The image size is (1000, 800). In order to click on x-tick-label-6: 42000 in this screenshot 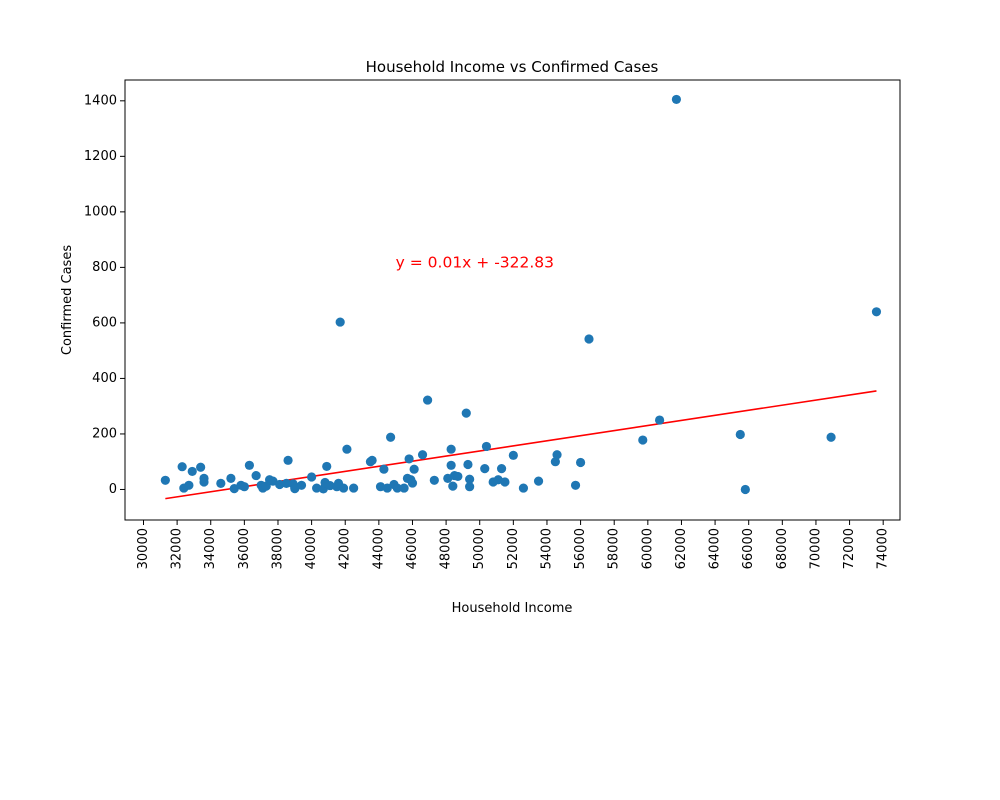, I will do `click(345, 548)`.